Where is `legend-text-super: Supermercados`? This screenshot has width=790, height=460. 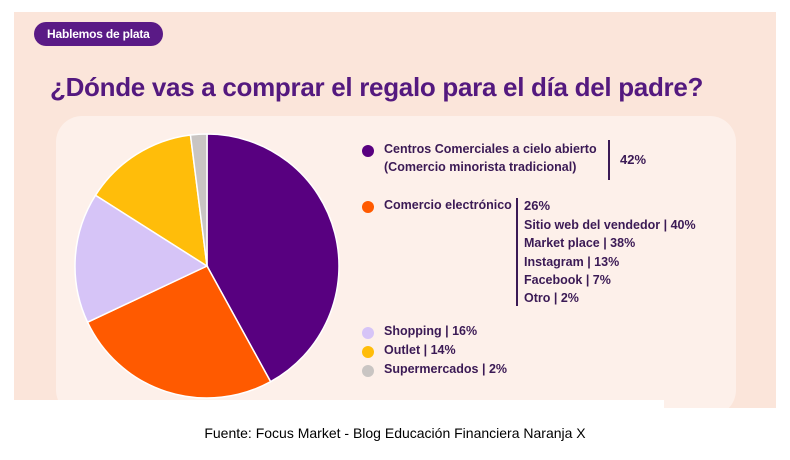 legend-text-super: Supermercados is located at coordinates (431, 369).